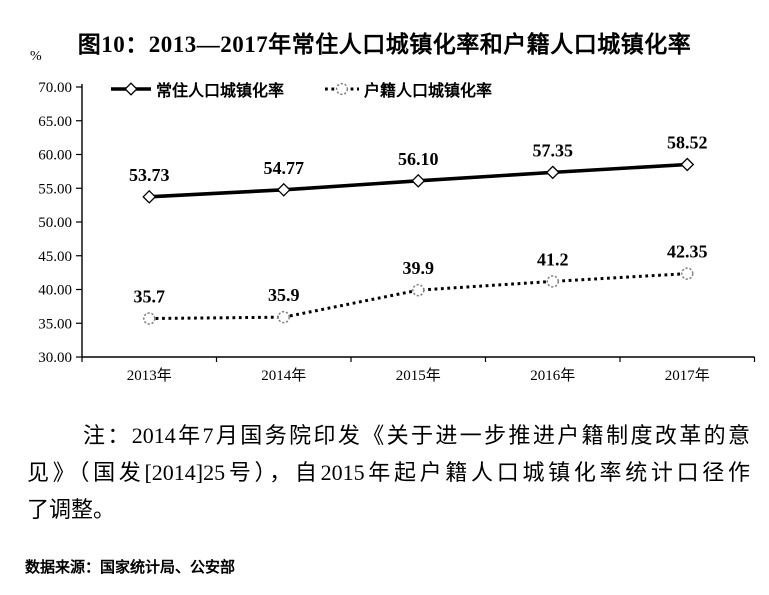  Describe the element at coordinates (36, 56) in the screenshot. I see `y-axis-unit-label: %` at that location.